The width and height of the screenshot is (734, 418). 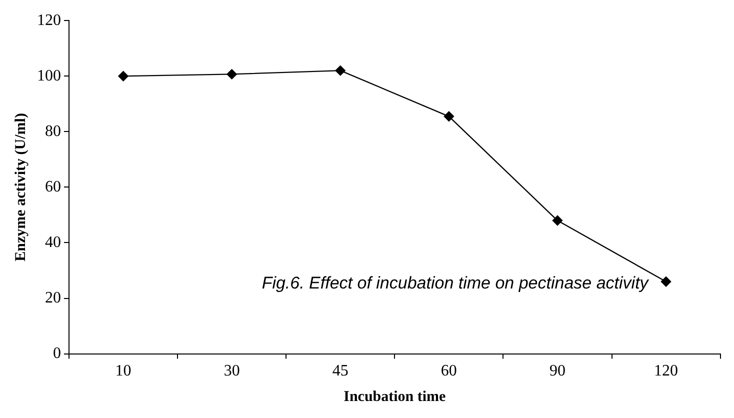 What do you see at coordinates (666, 371) in the screenshot?
I see `x-tick-label: 120` at bounding box center [666, 371].